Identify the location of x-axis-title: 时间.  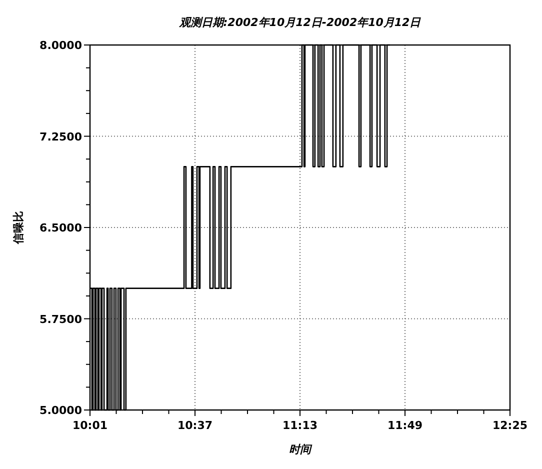
(301, 449).